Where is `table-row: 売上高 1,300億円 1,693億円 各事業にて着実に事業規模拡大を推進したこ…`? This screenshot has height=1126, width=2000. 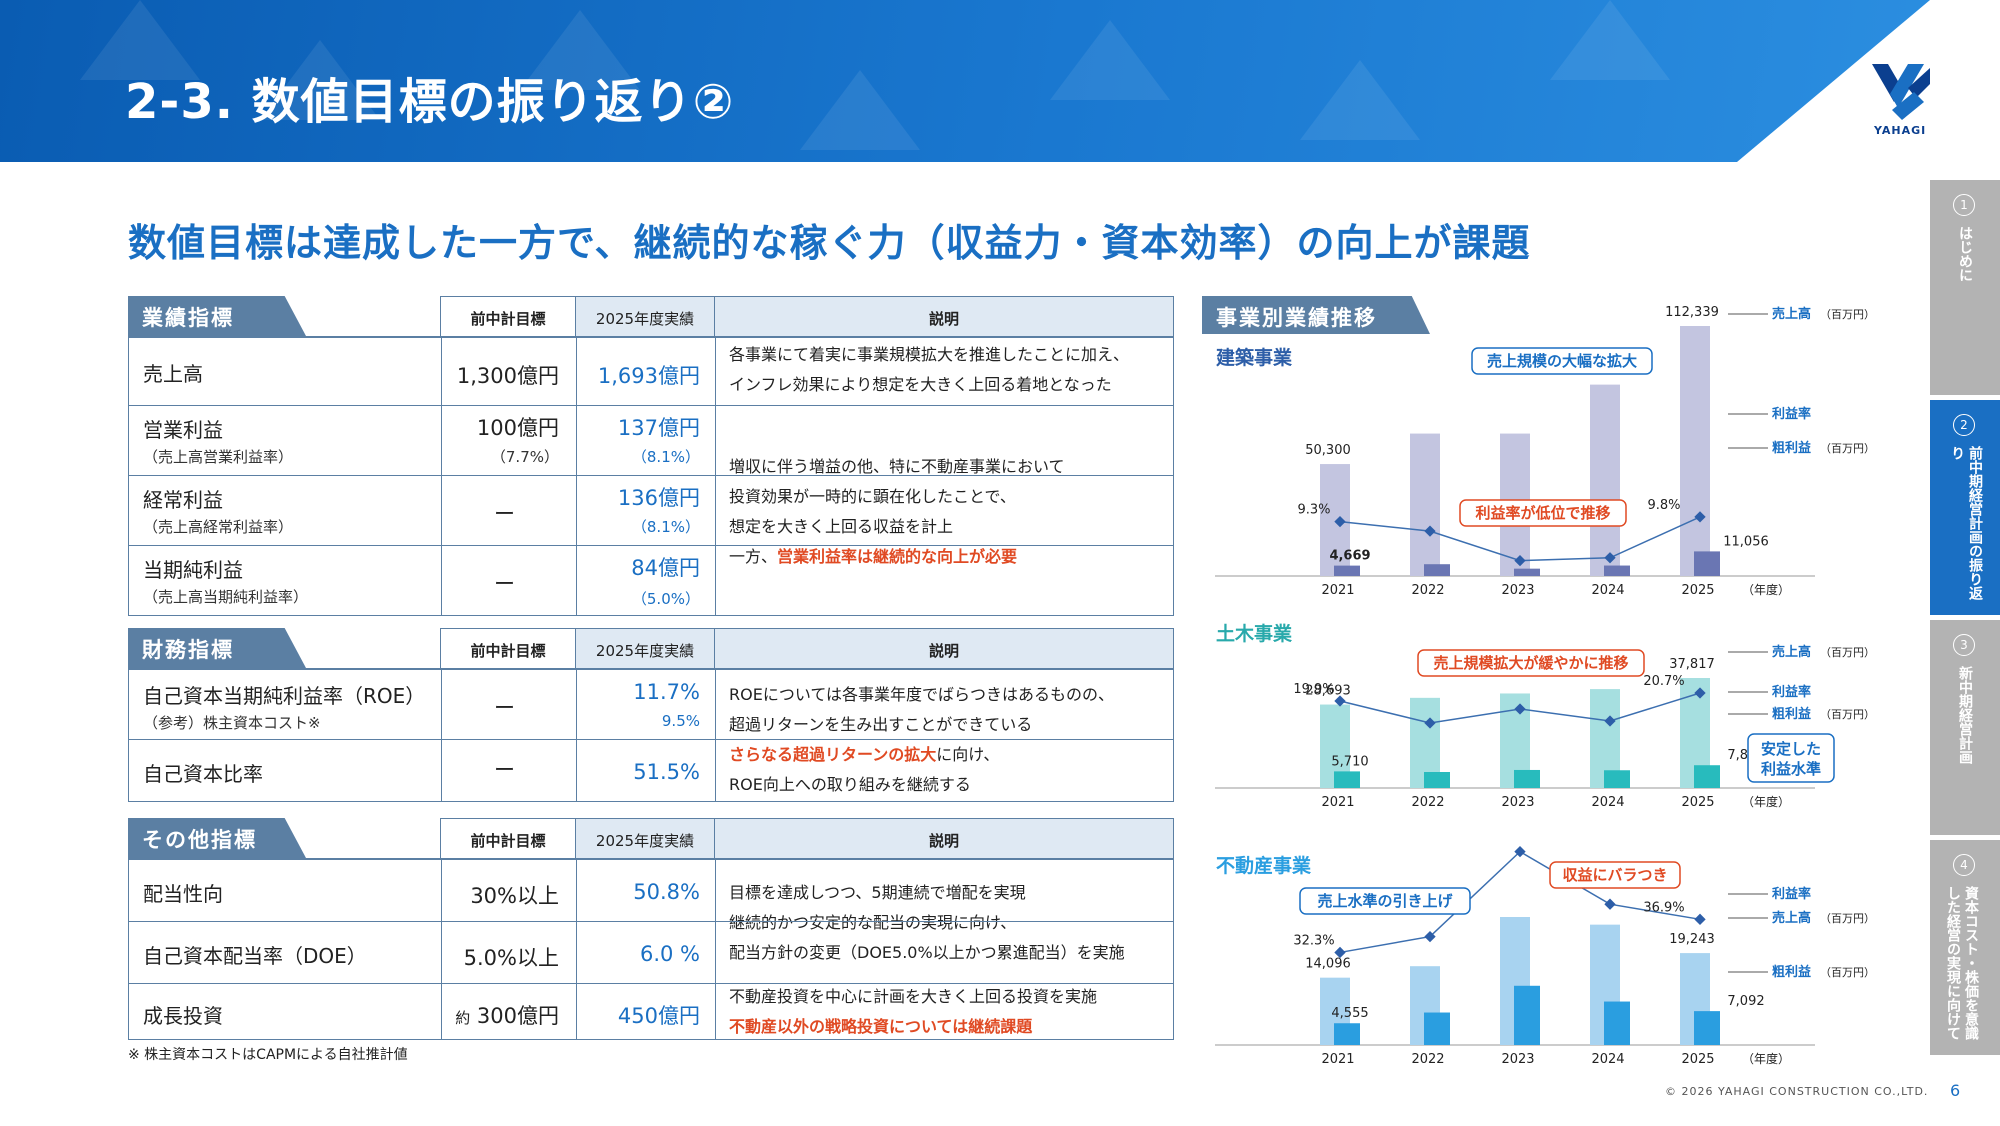
table-row: 売上高 1,300億円 1,693億円 各事業にて着実に事業規模拡大を推進したこ… is located at coordinates (651, 371).